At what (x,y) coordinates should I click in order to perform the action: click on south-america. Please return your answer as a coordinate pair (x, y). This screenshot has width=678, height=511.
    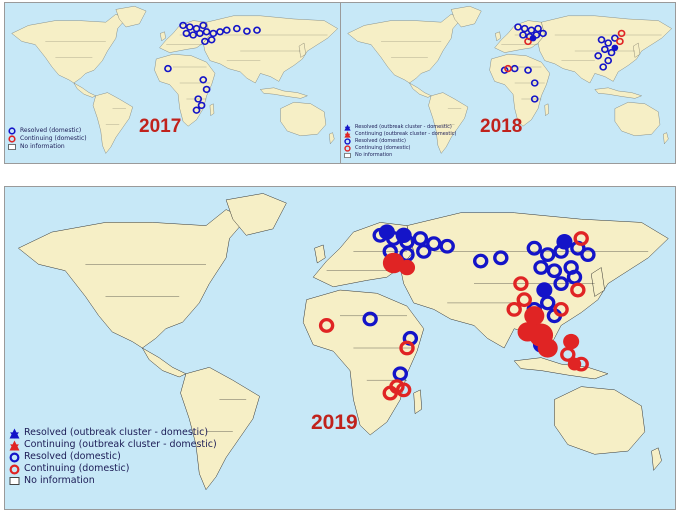
    Looking at the image, I should click on (112, 123).